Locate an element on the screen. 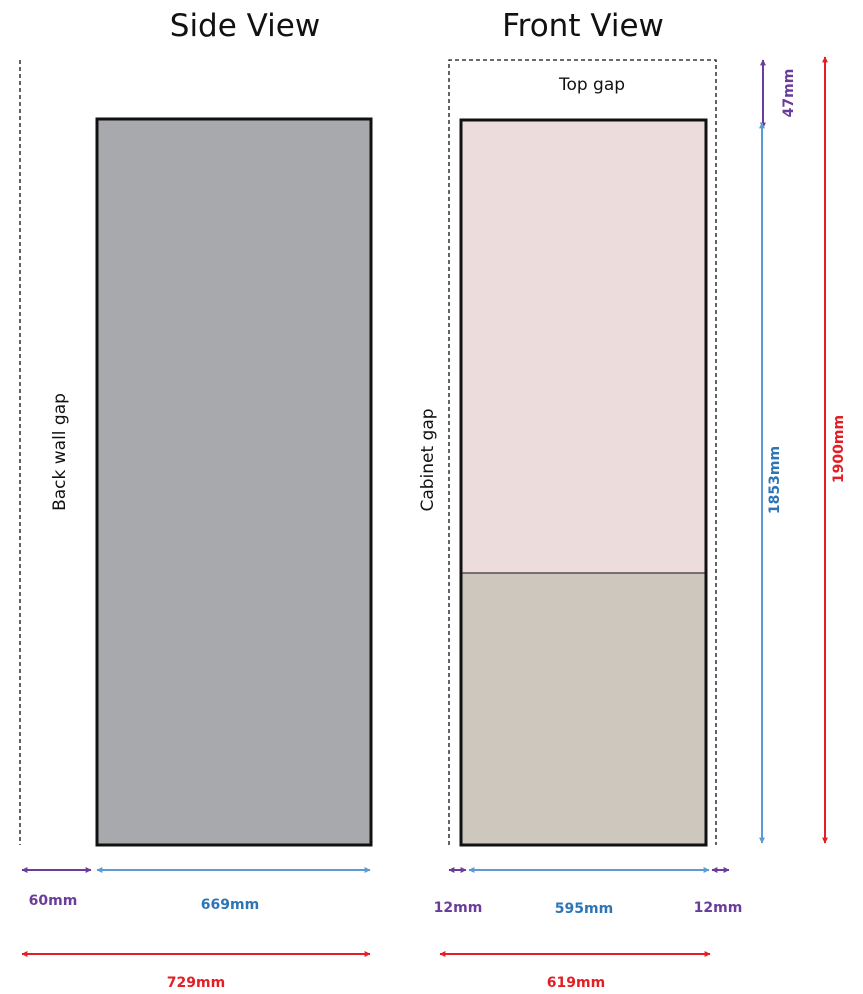 This screenshot has width=863, height=994. side-total-label: 729mm is located at coordinates (196, 983).